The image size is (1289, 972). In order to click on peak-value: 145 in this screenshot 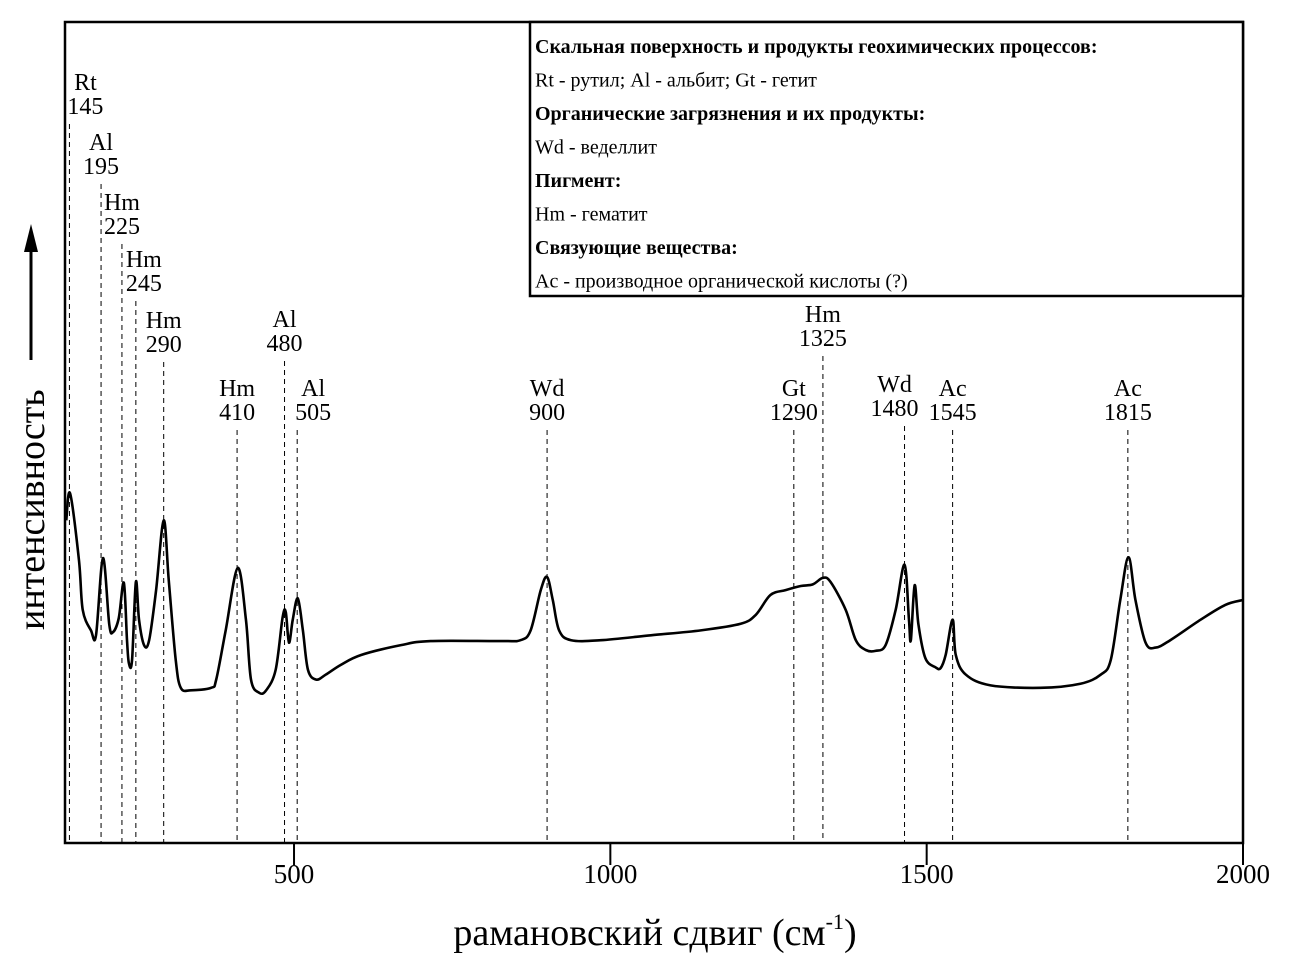, I will do `click(85, 107)`.